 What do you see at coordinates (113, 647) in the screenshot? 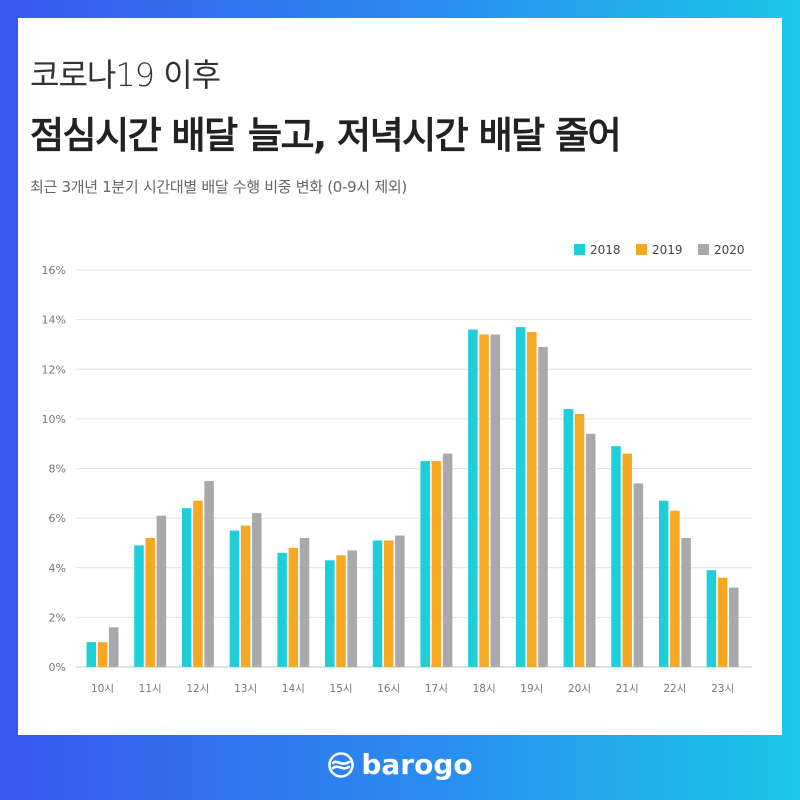
I see `bar-2020-10시` at bounding box center [113, 647].